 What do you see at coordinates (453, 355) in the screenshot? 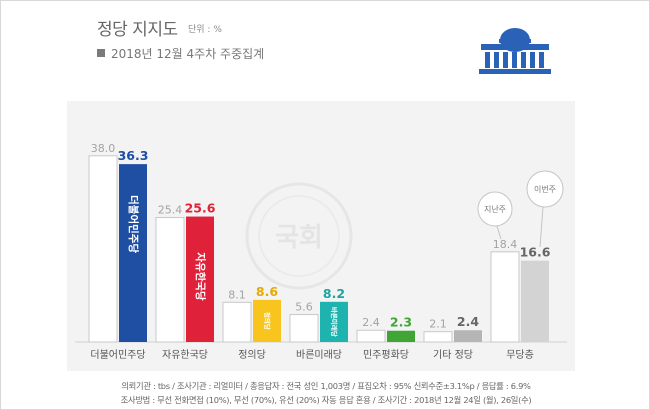
I see `category-label-5: 기타 정당` at bounding box center [453, 355].